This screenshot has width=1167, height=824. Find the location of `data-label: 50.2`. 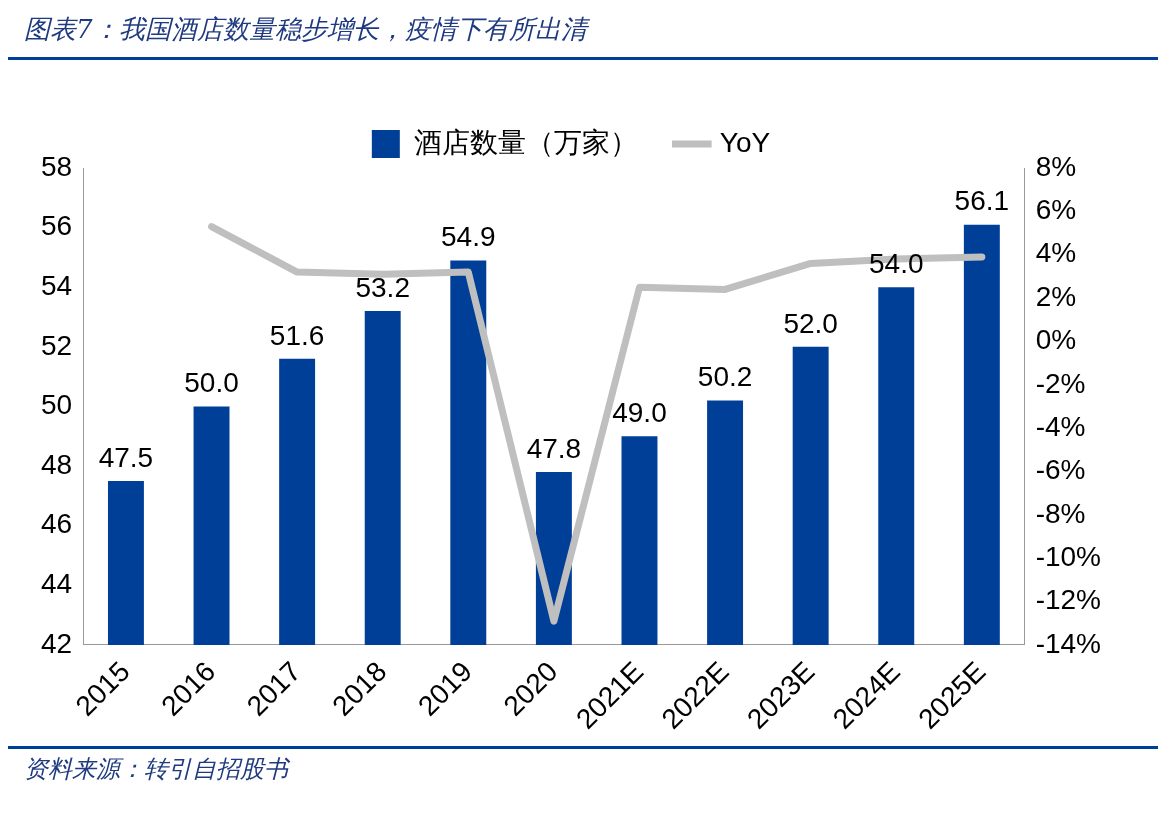

data-label: 50.2 is located at coordinates (725, 377).